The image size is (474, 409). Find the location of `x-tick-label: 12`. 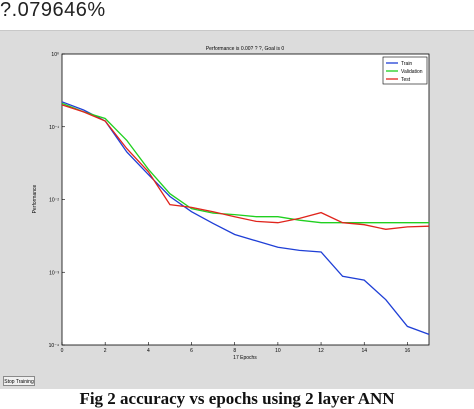

x-tick-label: 12 is located at coordinates (321, 351).